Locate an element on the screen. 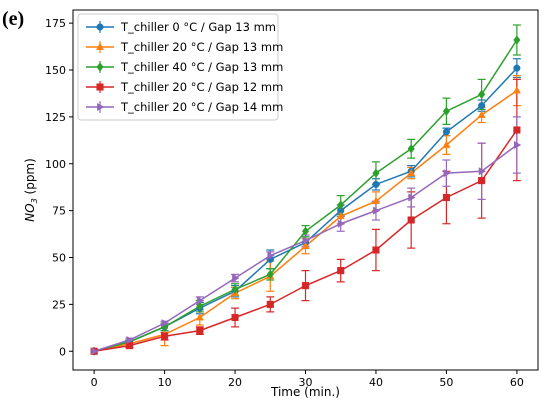 The height and width of the screenshot is (407, 550). y-tick-label: 50 is located at coordinates (59, 258).